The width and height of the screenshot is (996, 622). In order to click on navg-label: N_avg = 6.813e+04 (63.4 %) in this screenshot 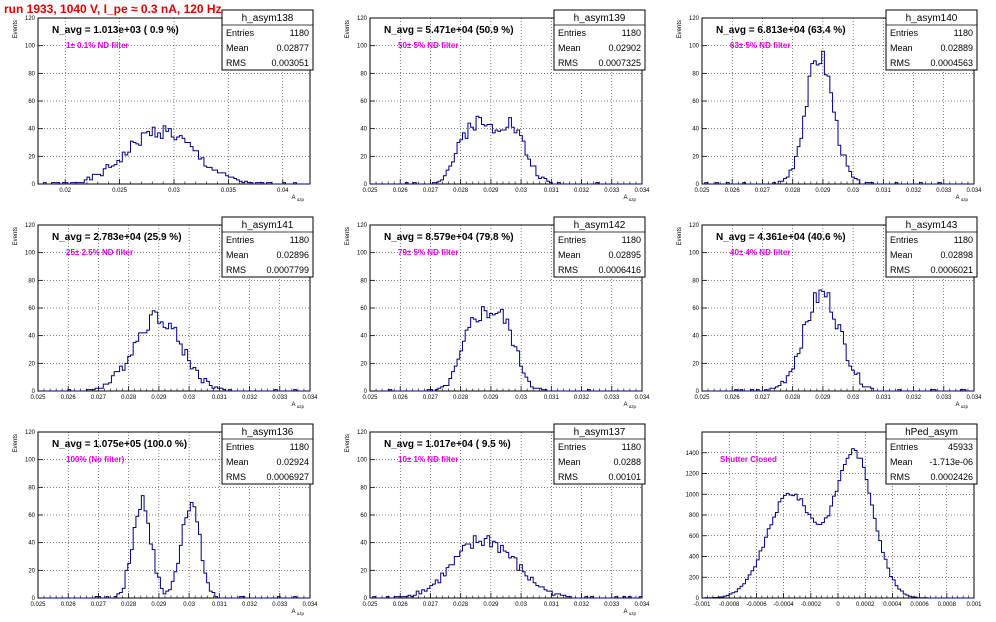, I will do `click(781, 30)`.